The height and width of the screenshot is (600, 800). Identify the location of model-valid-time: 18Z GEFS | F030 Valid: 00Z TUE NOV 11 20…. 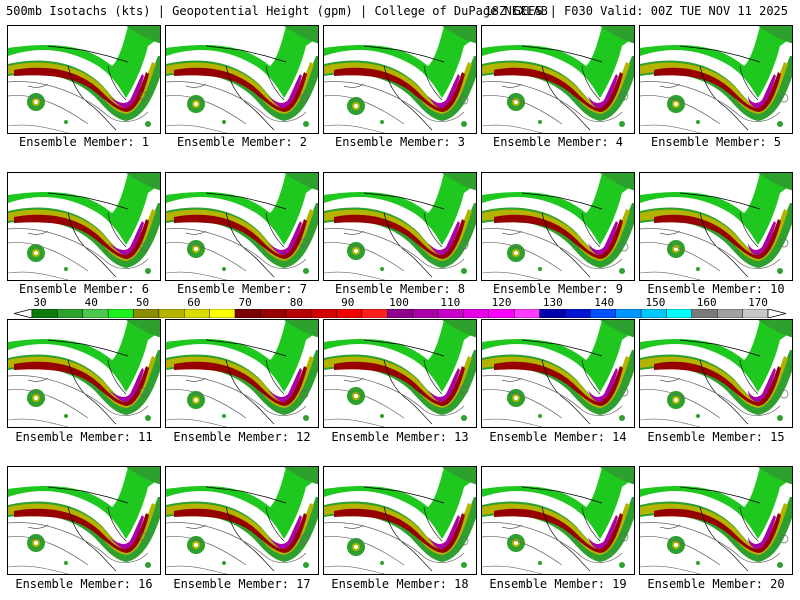
(636, 11).